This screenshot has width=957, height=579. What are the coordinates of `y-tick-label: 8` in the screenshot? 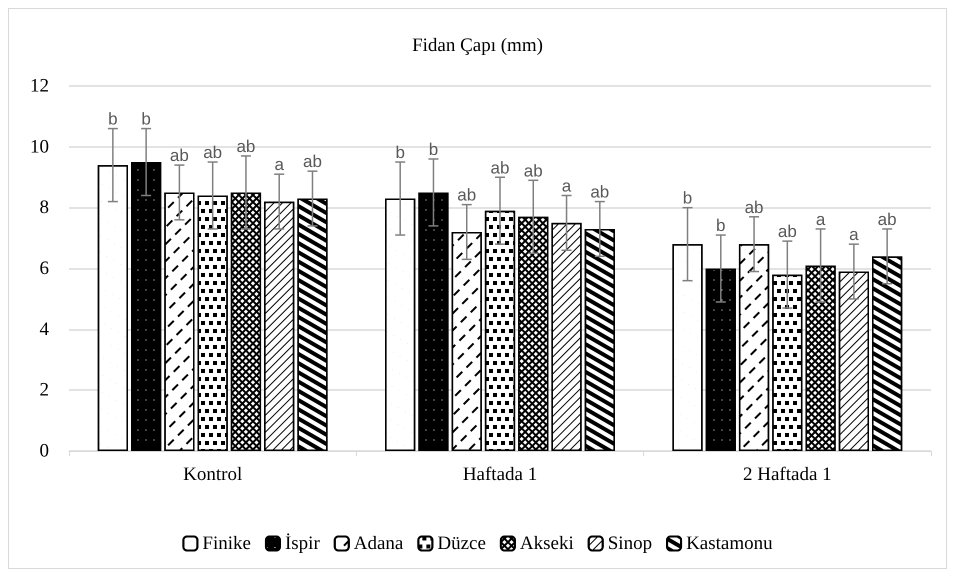 It's located at (44, 207).